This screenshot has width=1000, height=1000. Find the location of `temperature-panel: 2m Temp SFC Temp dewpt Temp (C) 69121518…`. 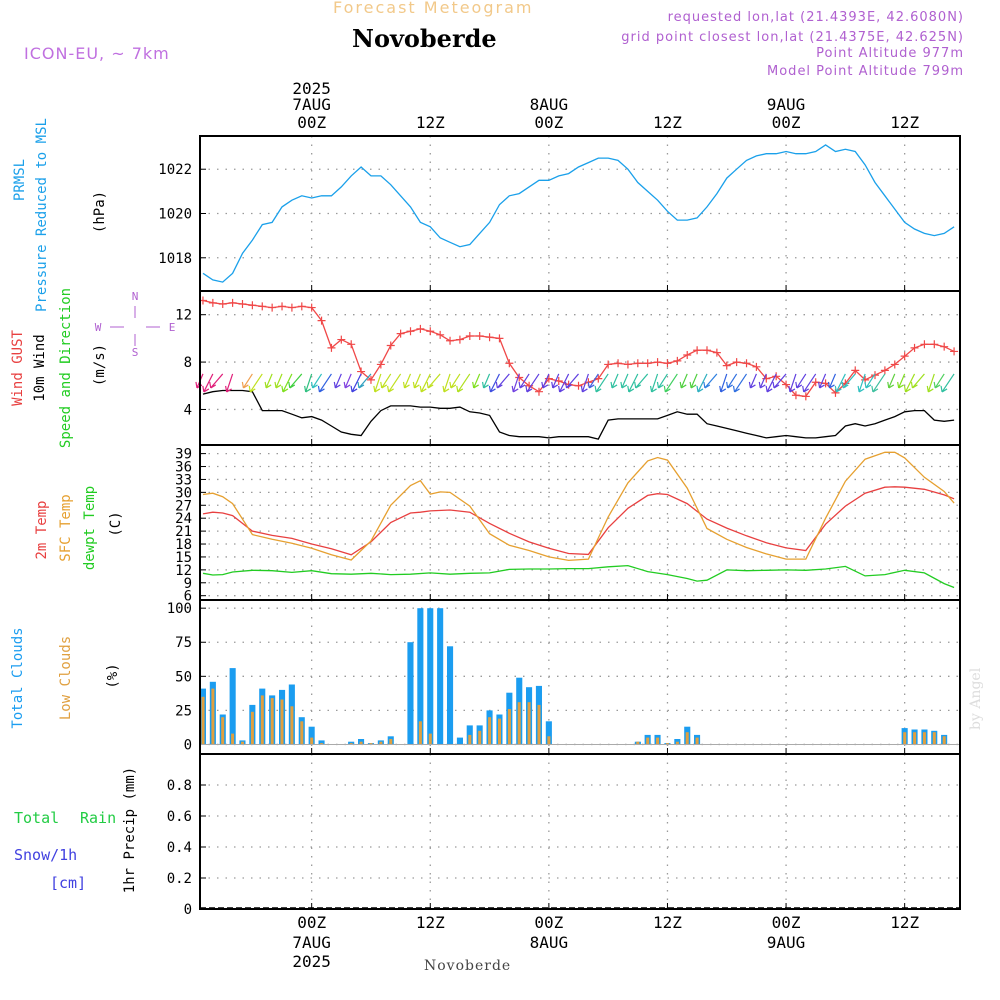

temperature-panel: 2m Temp SFC Temp dewpt Temp (C) 69121518… is located at coordinates (497, 524).